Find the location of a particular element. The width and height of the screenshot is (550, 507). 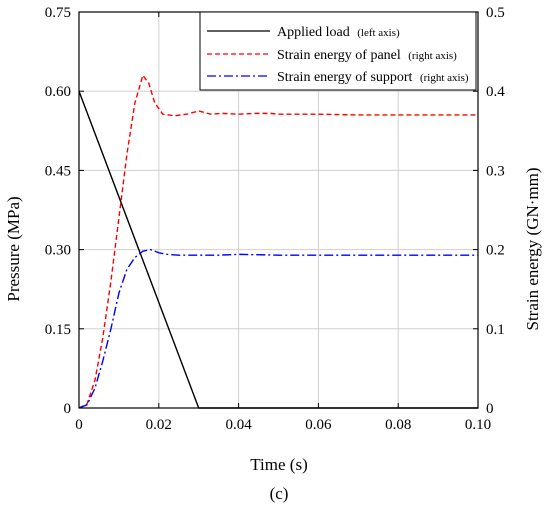

y-right-tick-label: 0 is located at coordinates (490, 409).